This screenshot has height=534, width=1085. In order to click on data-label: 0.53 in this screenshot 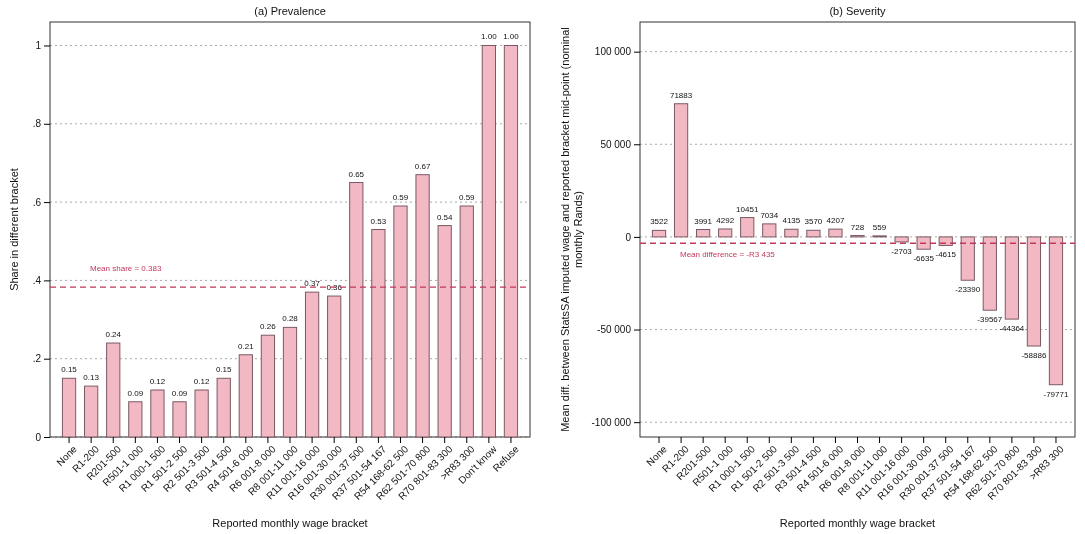, I will do `click(378, 221)`.